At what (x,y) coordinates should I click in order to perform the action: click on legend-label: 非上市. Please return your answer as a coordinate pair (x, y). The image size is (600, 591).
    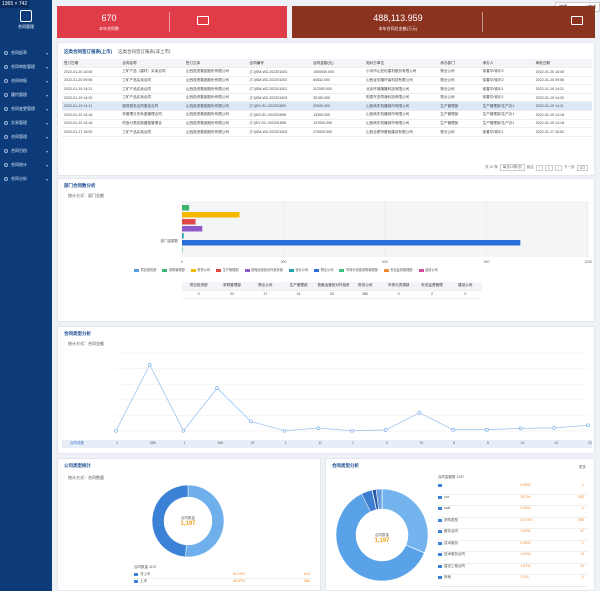
    Looking at the image, I should click on (145, 574).